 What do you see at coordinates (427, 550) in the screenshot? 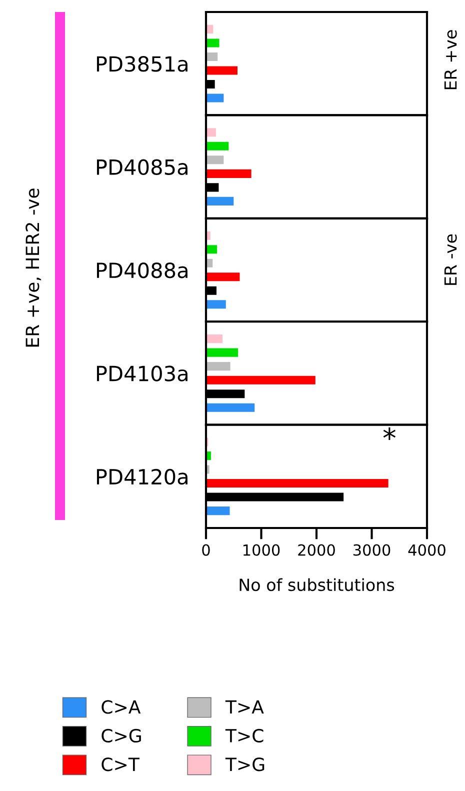
I see `x-tick-label: 4000` at bounding box center [427, 550].